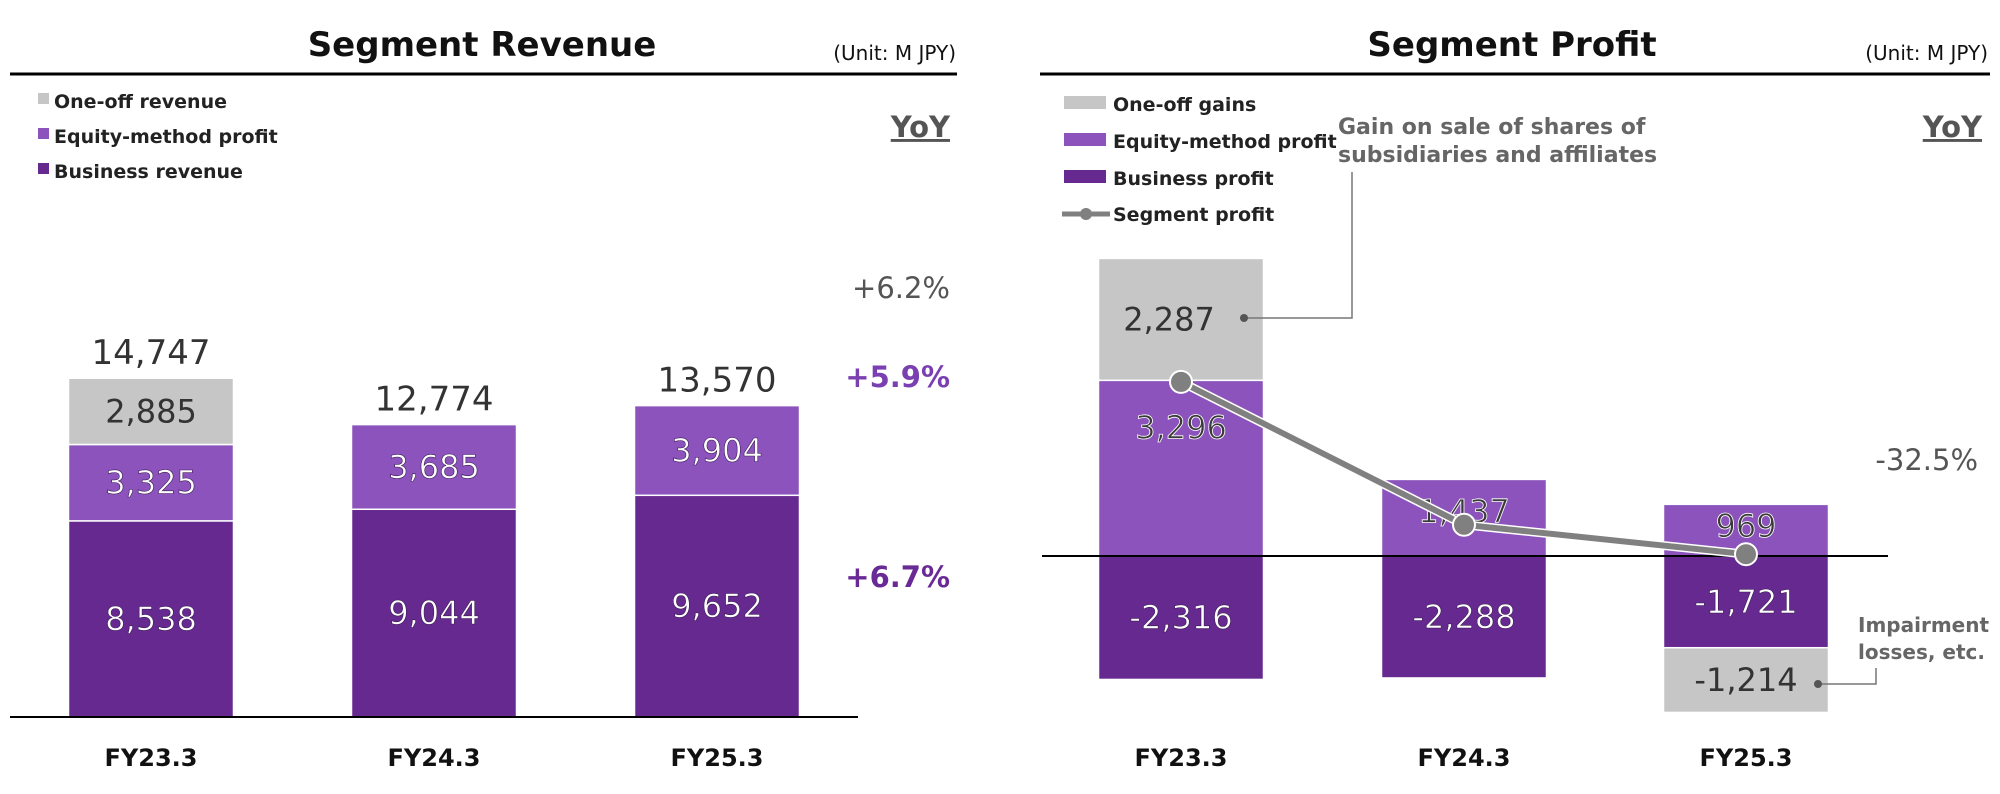  Describe the element at coordinates (1746, 758) in the screenshot. I see `profit-category-fy25: FY25.3` at that location.